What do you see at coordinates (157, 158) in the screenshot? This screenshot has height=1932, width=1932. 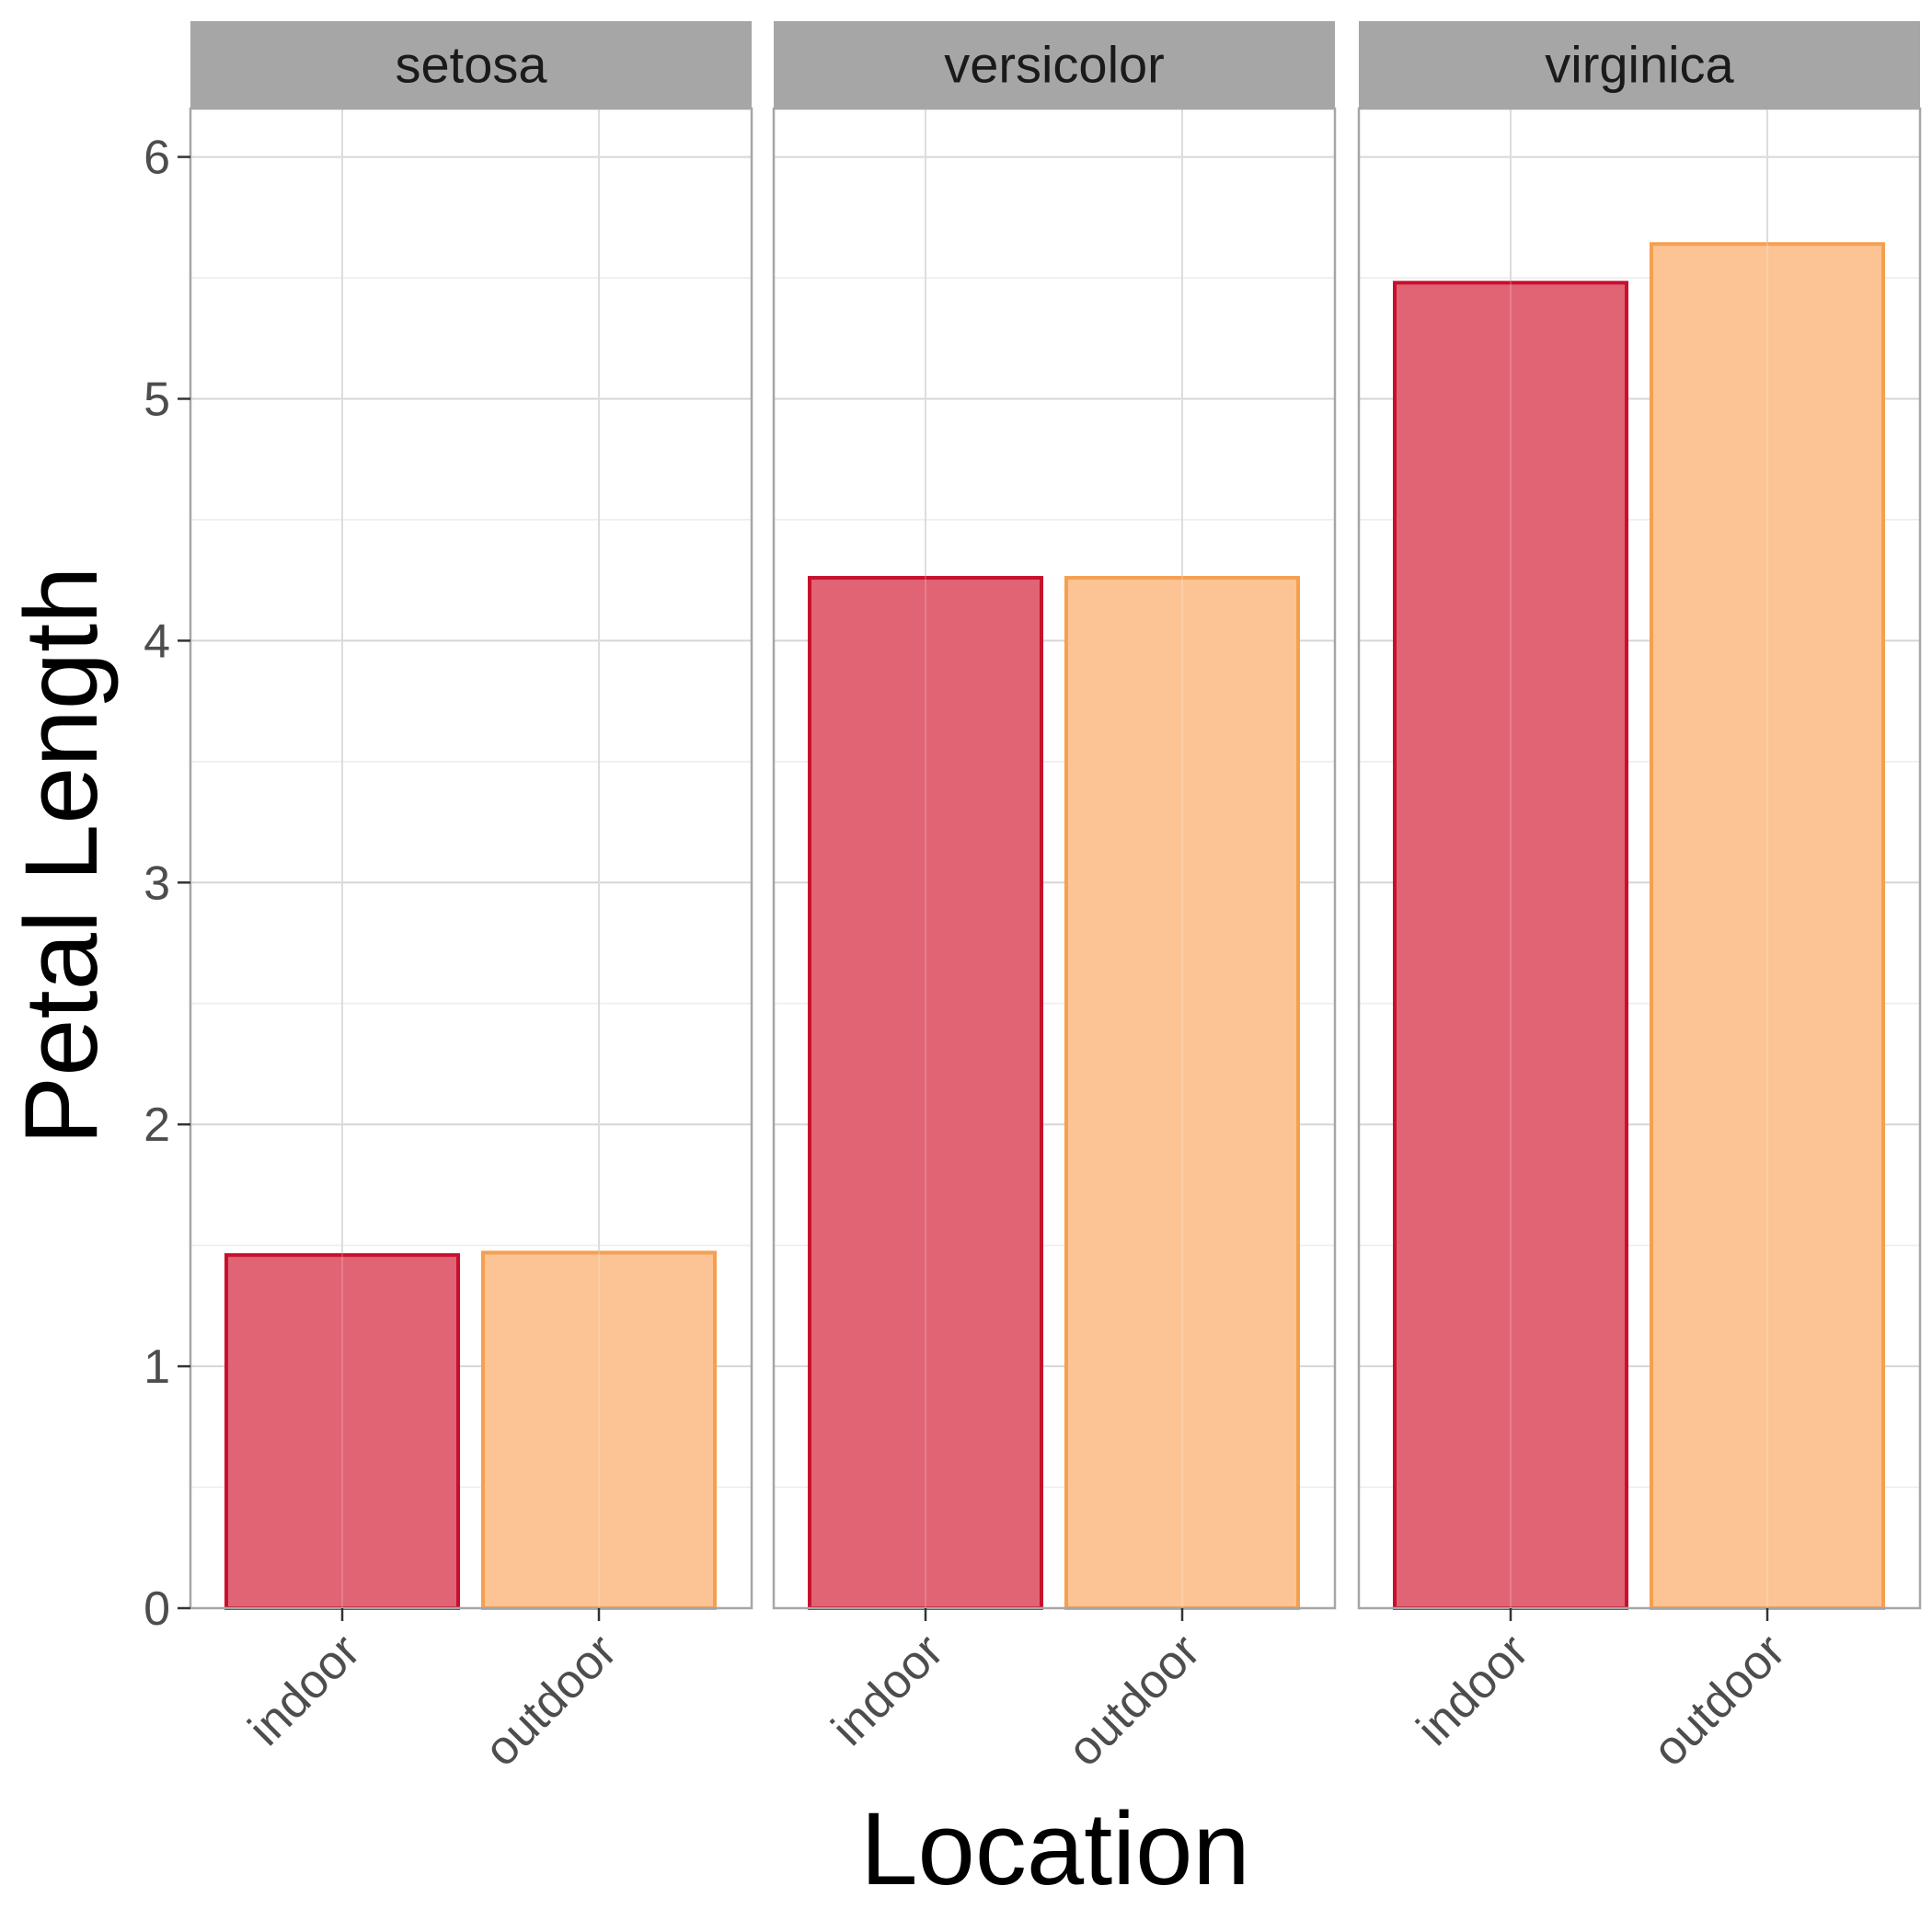 I see `y-tick-label: 6` at bounding box center [157, 158].